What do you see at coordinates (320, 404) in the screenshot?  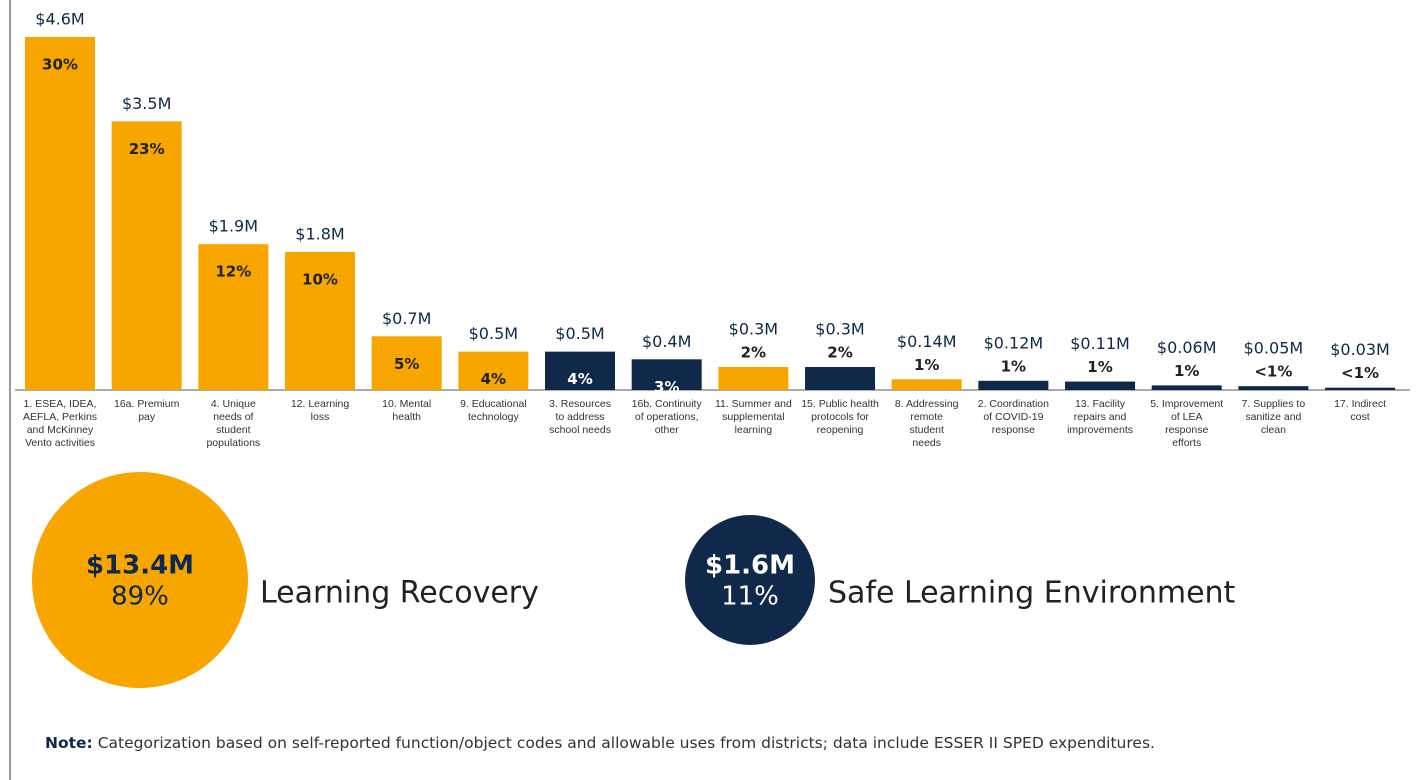 I see `category-label: 12. Learning` at bounding box center [320, 404].